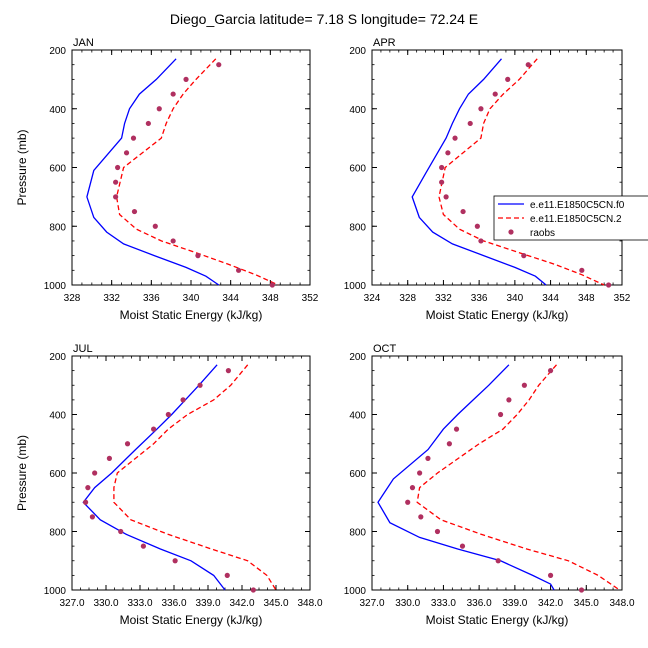 The width and height of the screenshot is (648, 648). I want to click on legend: e.e11.E1850C5CN.f0 e.e11.E1850C5CN.2 raobs, so click(570, 218).